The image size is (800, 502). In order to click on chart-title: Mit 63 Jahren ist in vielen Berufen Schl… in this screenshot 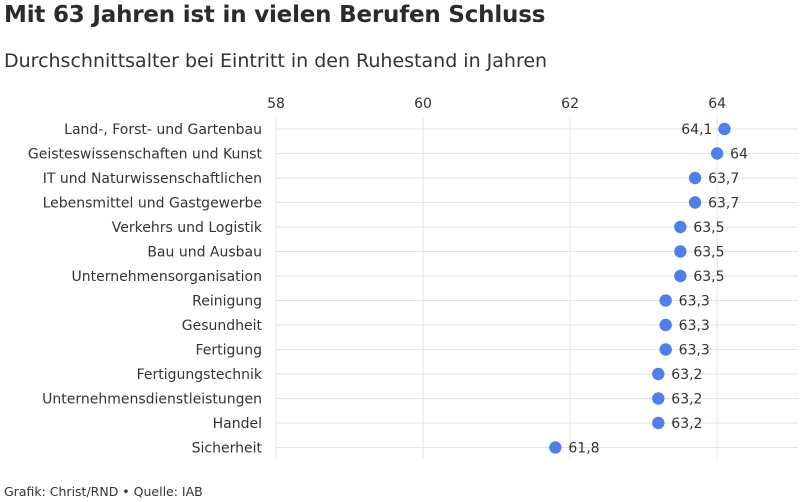, I will do `click(275, 15)`.